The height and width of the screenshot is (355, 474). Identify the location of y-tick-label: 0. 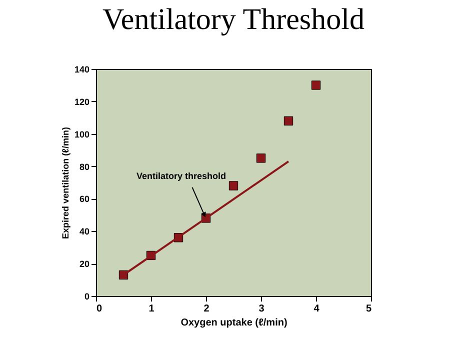
(87, 297).